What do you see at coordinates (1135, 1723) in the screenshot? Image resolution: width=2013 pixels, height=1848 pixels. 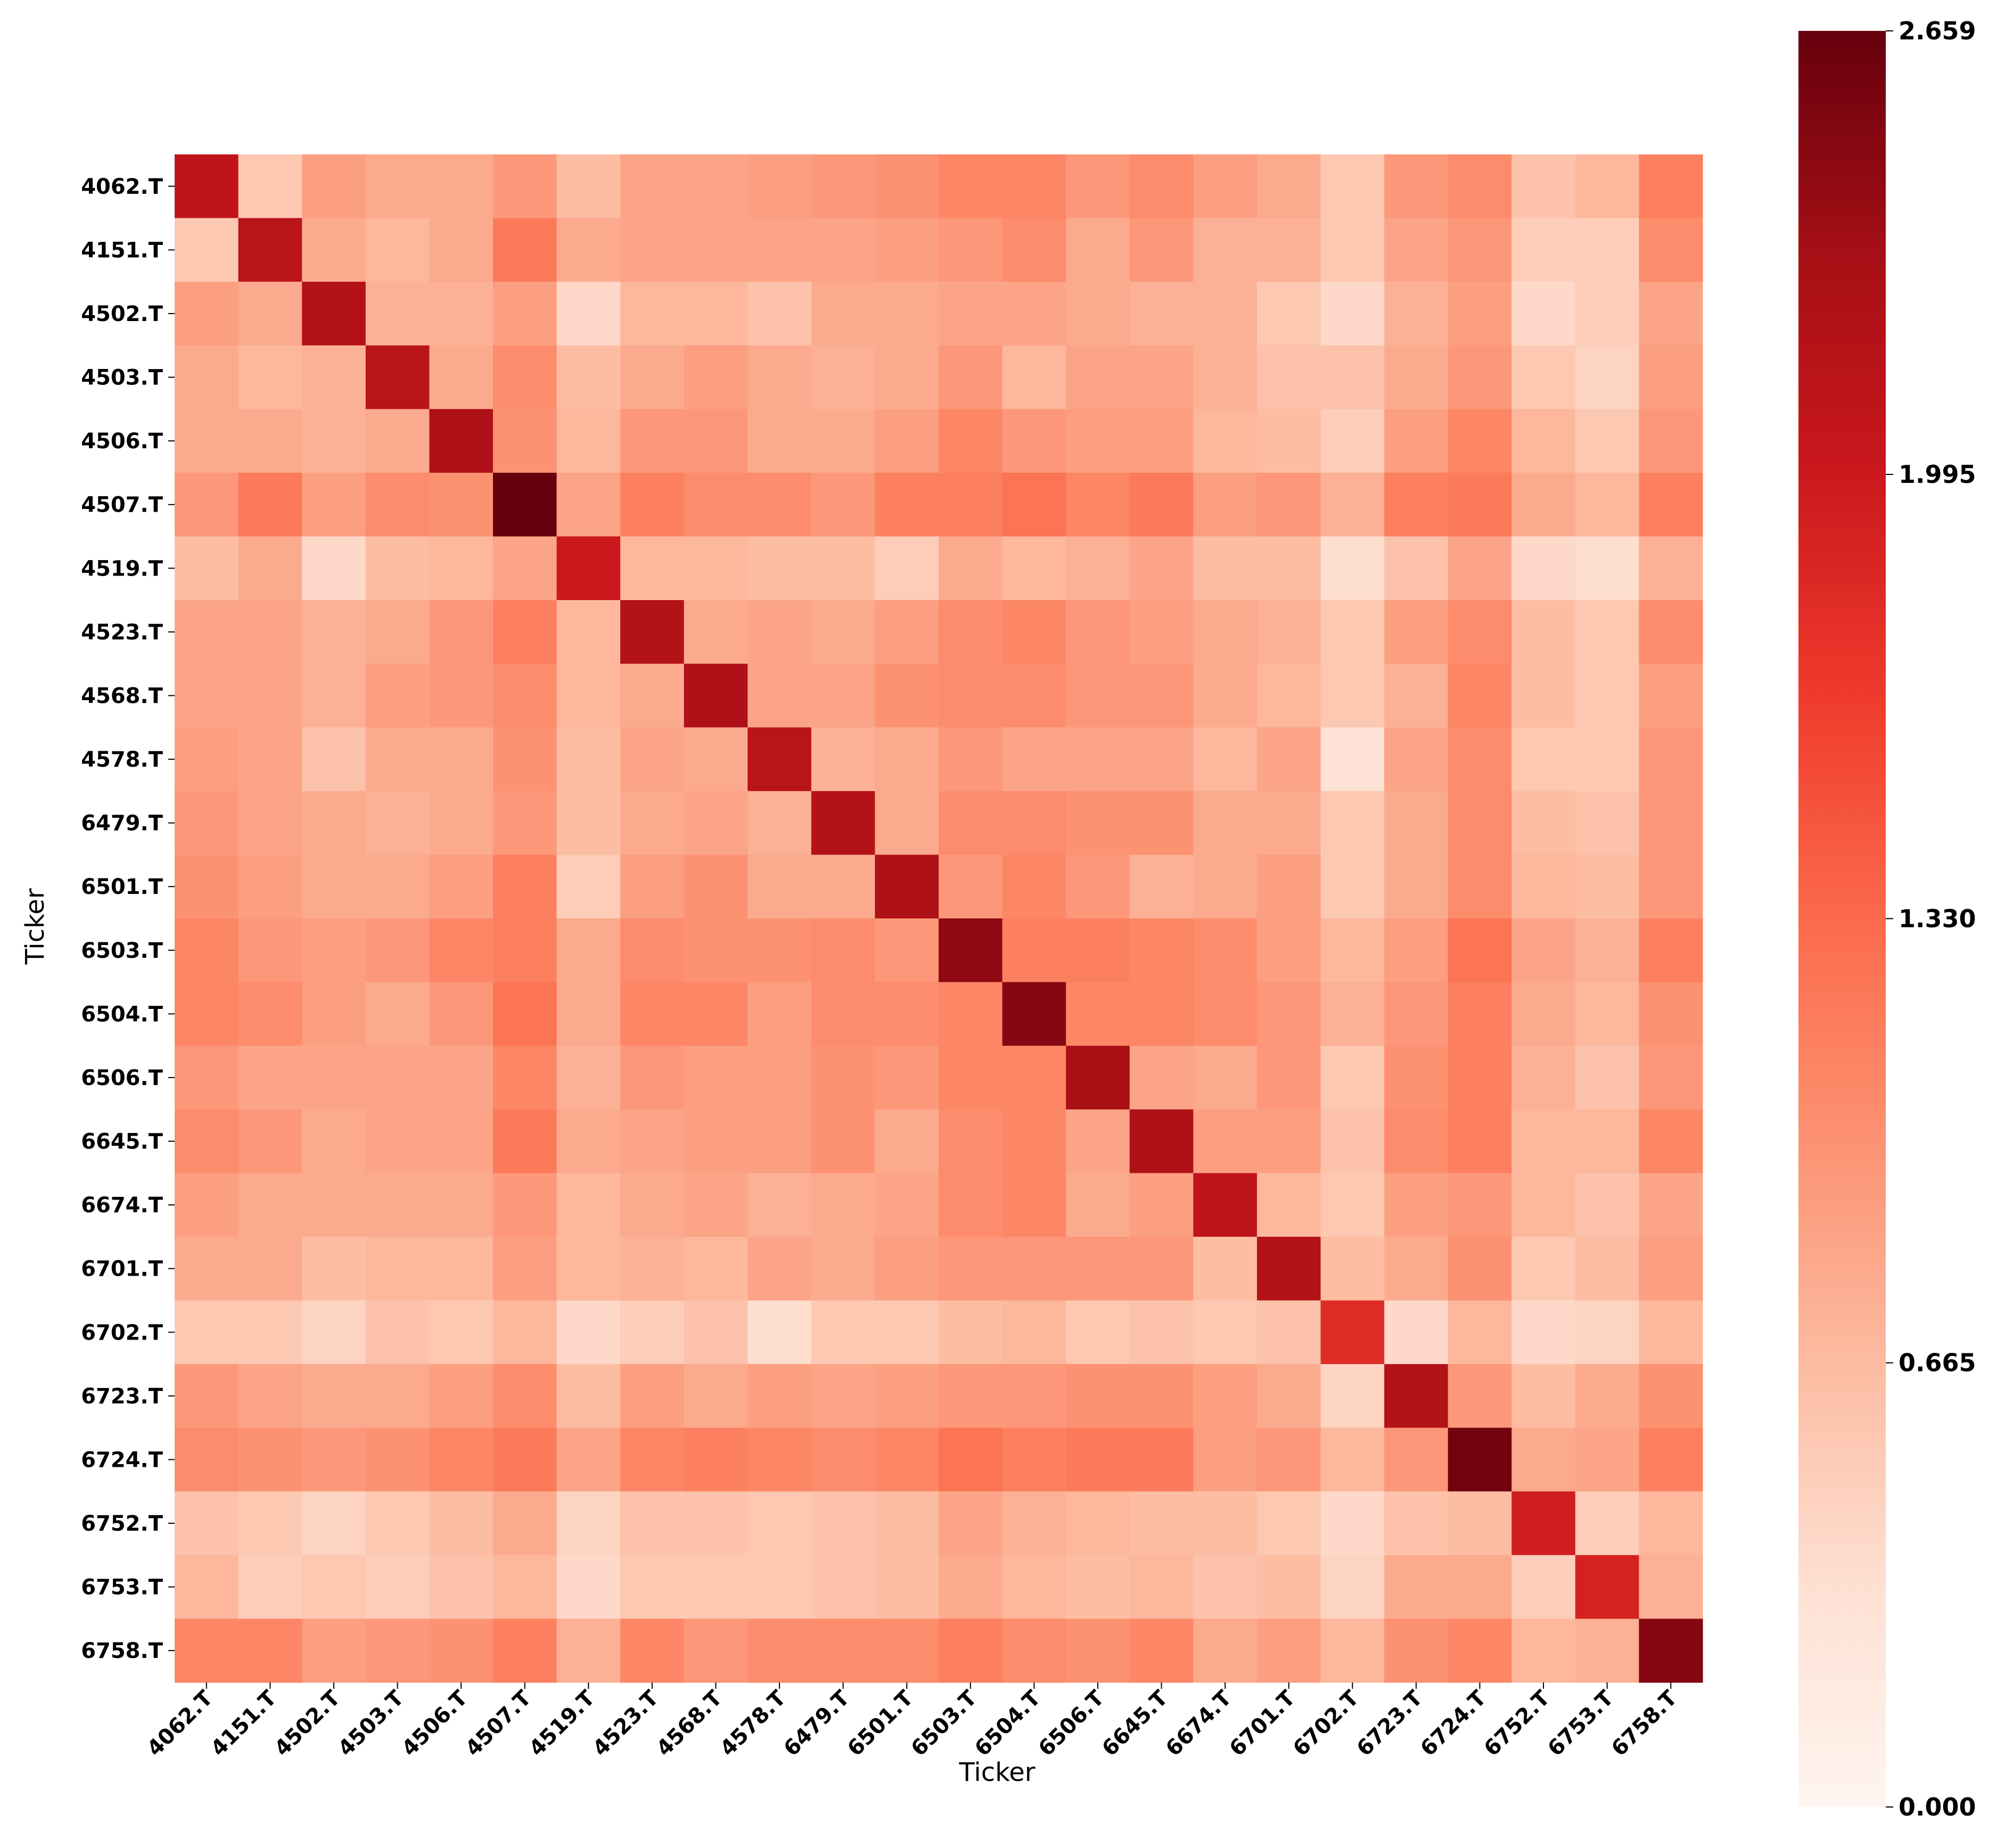 I see `x-tick-label: 6645.T` at bounding box center [1135, 1723].